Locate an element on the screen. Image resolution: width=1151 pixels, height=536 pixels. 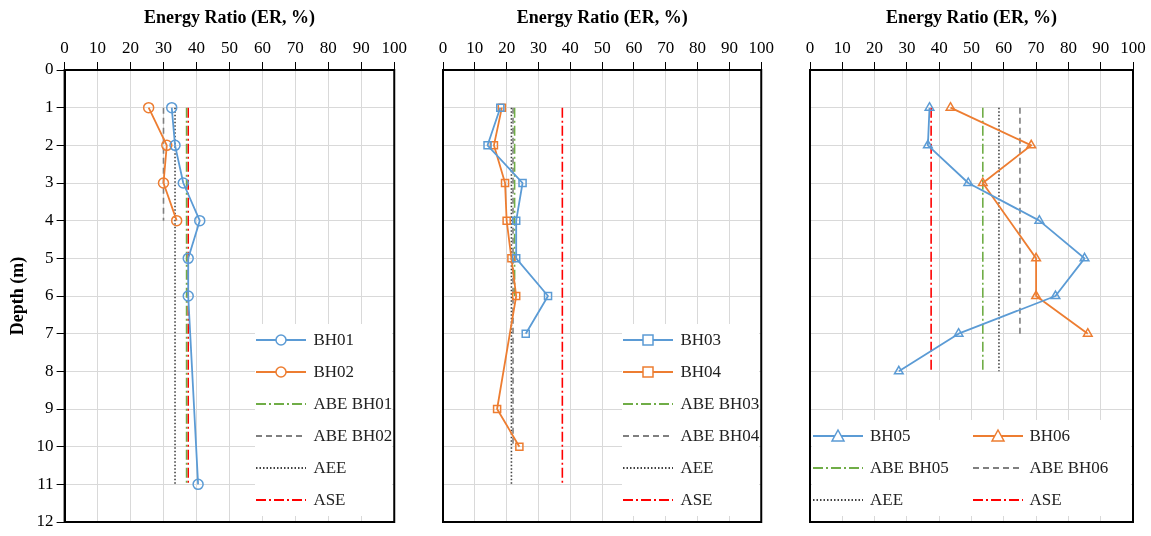
y-tick-label: 8 is located at coordinates (49, 370).